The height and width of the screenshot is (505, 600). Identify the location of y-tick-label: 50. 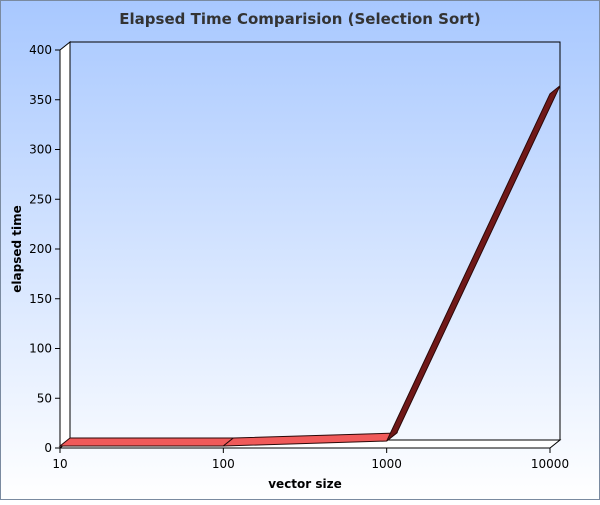
(44, 398).